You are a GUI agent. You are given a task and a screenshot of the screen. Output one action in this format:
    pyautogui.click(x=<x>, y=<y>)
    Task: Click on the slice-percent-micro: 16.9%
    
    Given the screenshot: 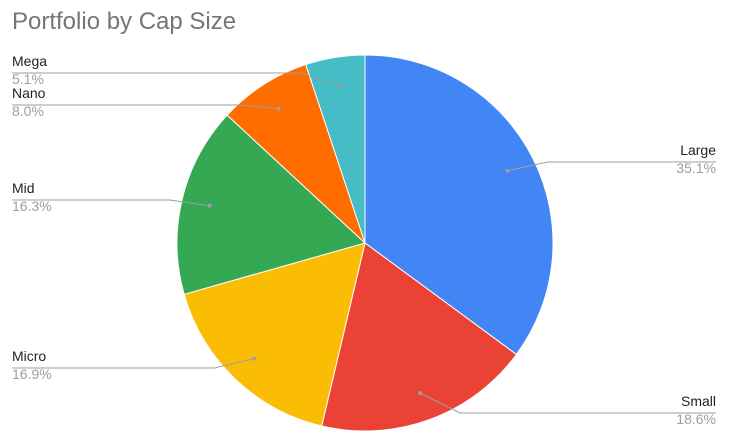 What is the action you would take?
    pyautogui.click(x=32, y=374)
    